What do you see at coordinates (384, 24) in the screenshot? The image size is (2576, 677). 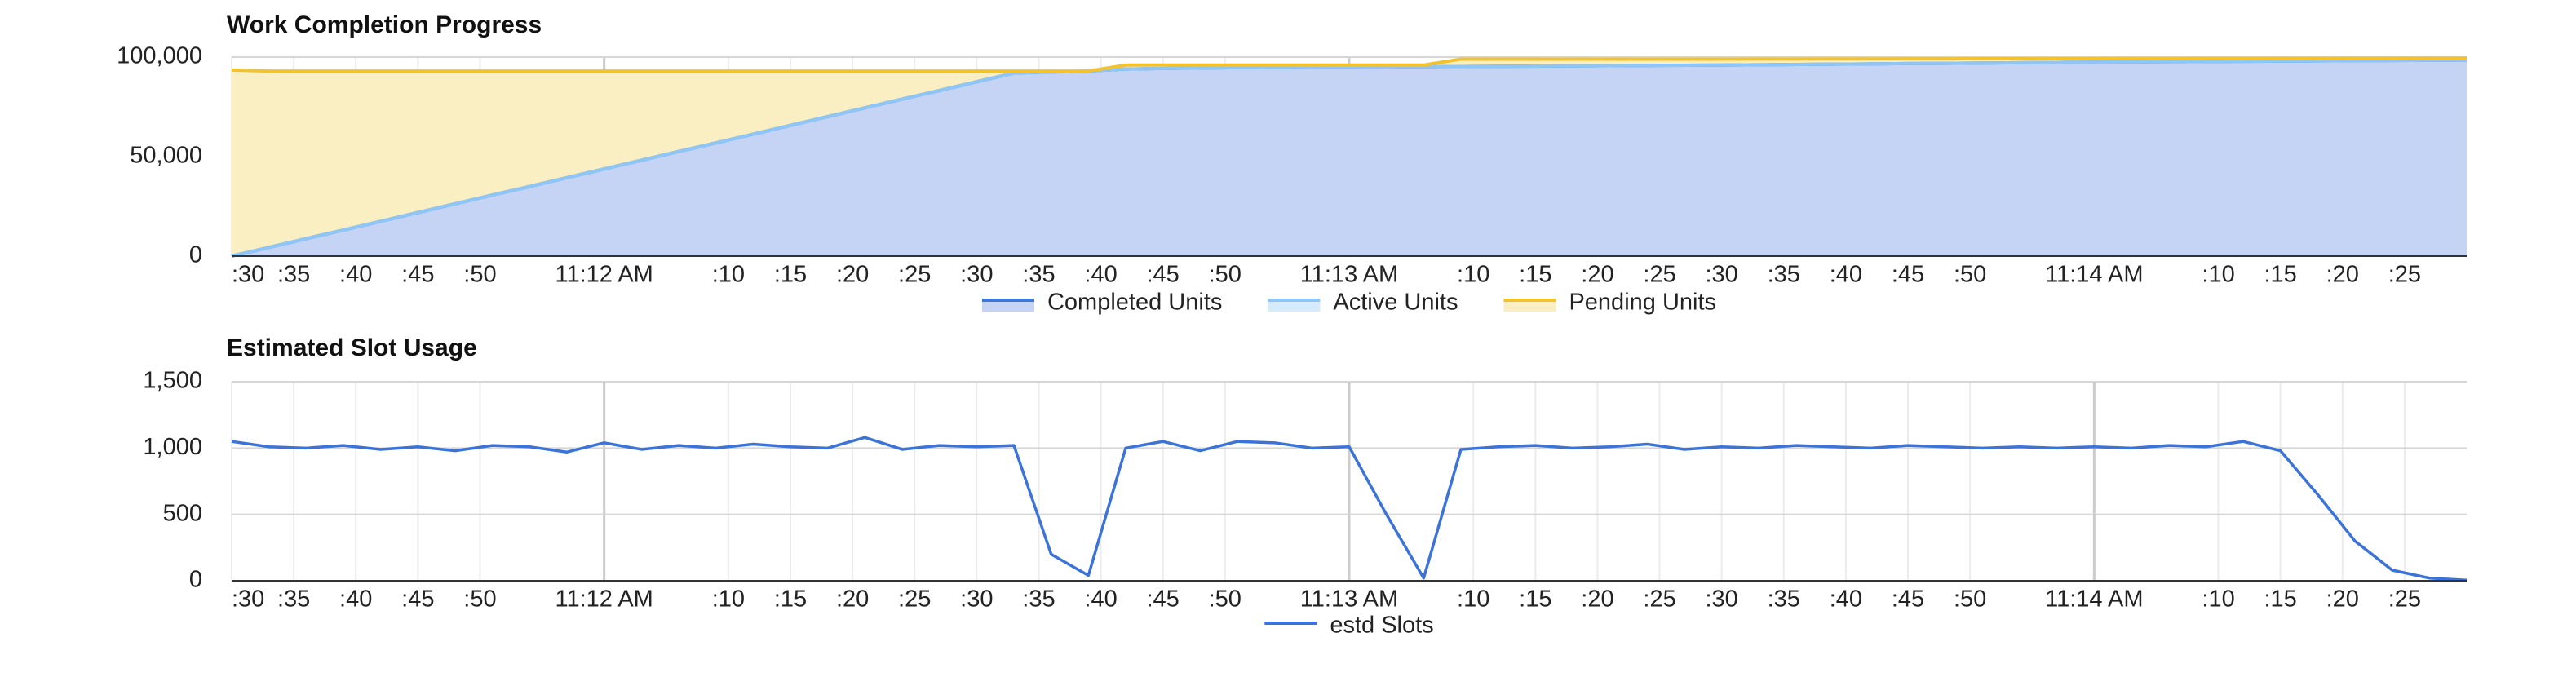 I see `chart-title: Work Completion Progress` at bounding box center [384, 24].